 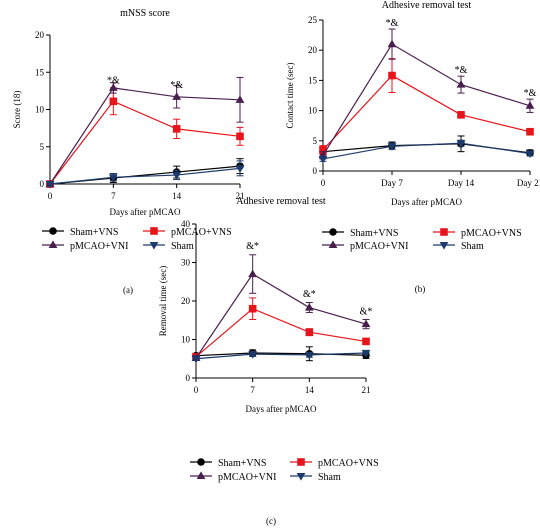 What do you see at coordinates (40, 110) in the screenshot?
I see `panel-a-y-tick-label: 10` at bounding box center [40, 110].